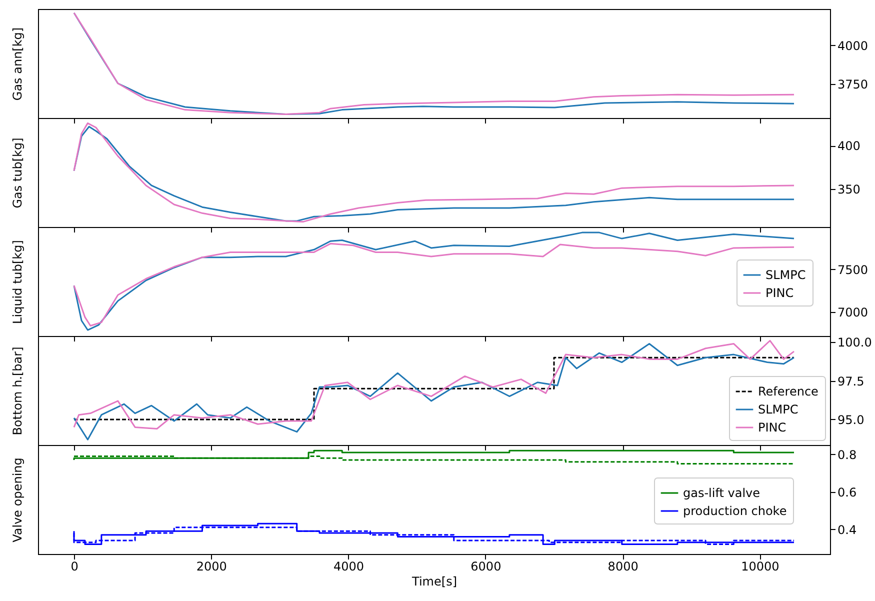 This screenshot has width=875, height=601. What do you see at coordinates (855, 343) in the screenshot?
I see `y-tick-label: 100.0` at bounding box center [855, 343].